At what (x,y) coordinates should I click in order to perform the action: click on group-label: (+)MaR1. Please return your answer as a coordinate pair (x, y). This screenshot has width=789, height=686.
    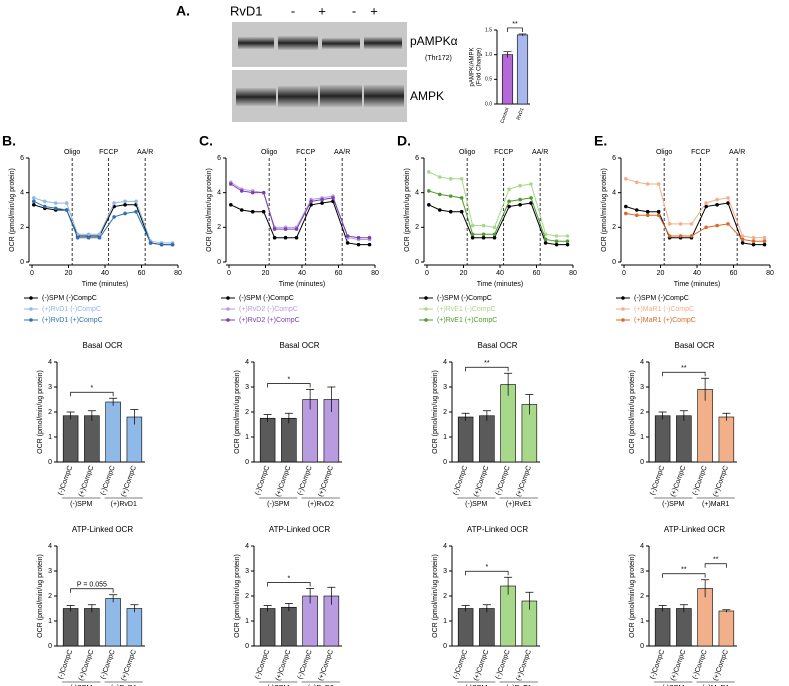
    Looking at the image, I should click on (716, 504).